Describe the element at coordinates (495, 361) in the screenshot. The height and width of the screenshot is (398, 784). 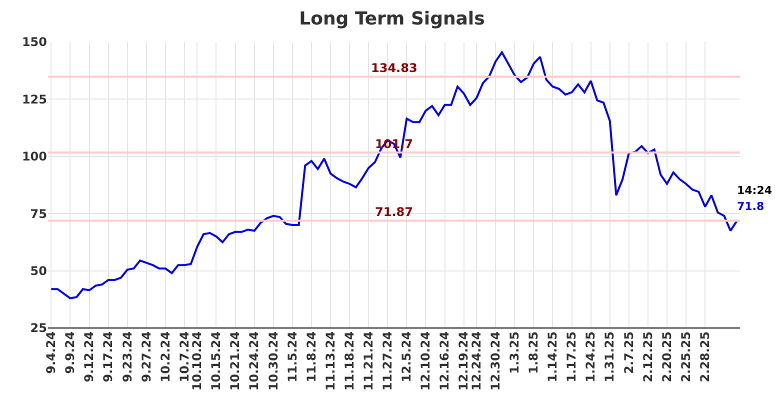
I see `x-tick-label: 12.30.24` at that location.